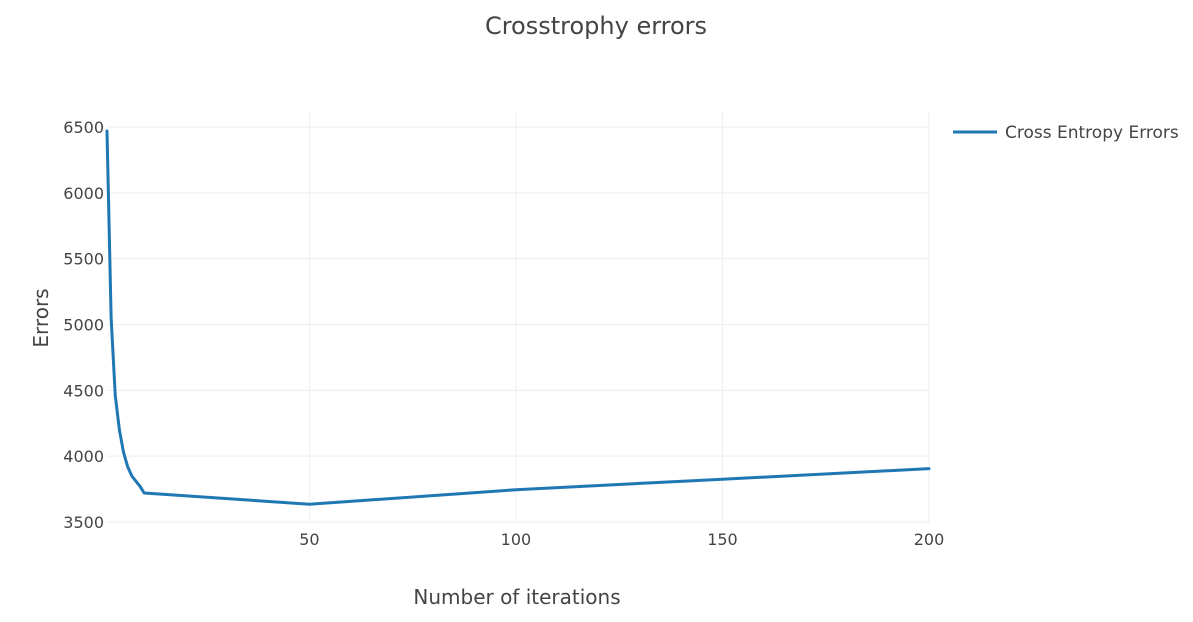  What do you see at coordinates (41, 317) in the screenshot?
I see `y-axis-title: Errors` at bounding box center [41, 317].